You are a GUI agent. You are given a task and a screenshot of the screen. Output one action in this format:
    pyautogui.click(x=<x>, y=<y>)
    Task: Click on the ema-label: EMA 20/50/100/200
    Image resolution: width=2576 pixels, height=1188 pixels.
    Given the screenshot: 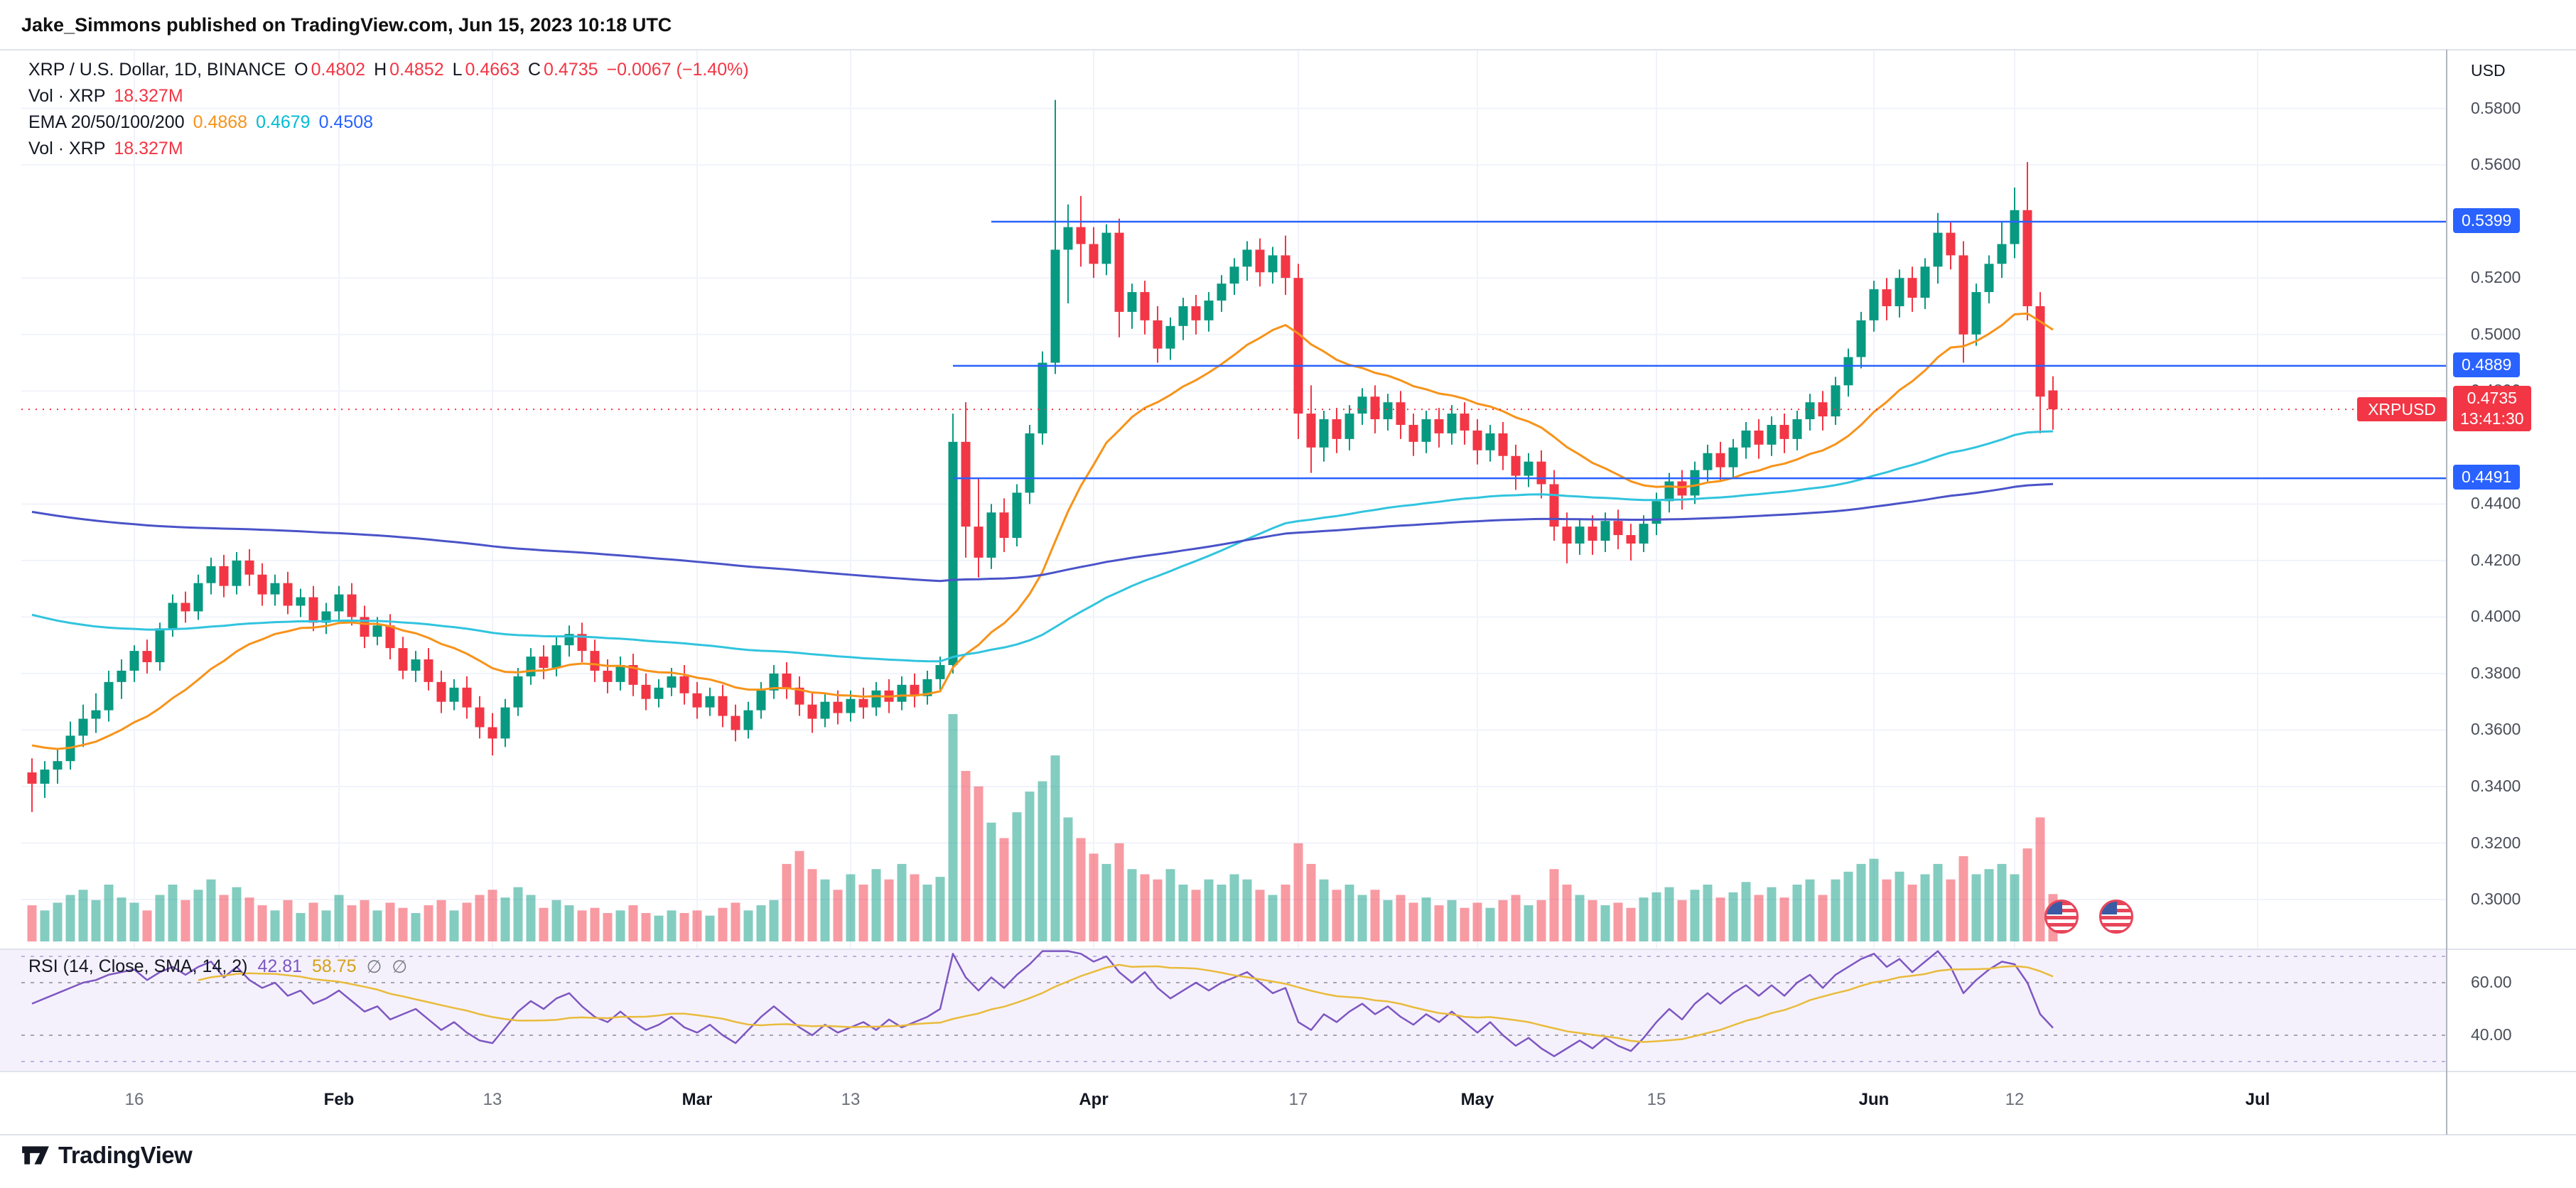 What is the action you would take?
    pyautogui.click(x=107, y=122)
    